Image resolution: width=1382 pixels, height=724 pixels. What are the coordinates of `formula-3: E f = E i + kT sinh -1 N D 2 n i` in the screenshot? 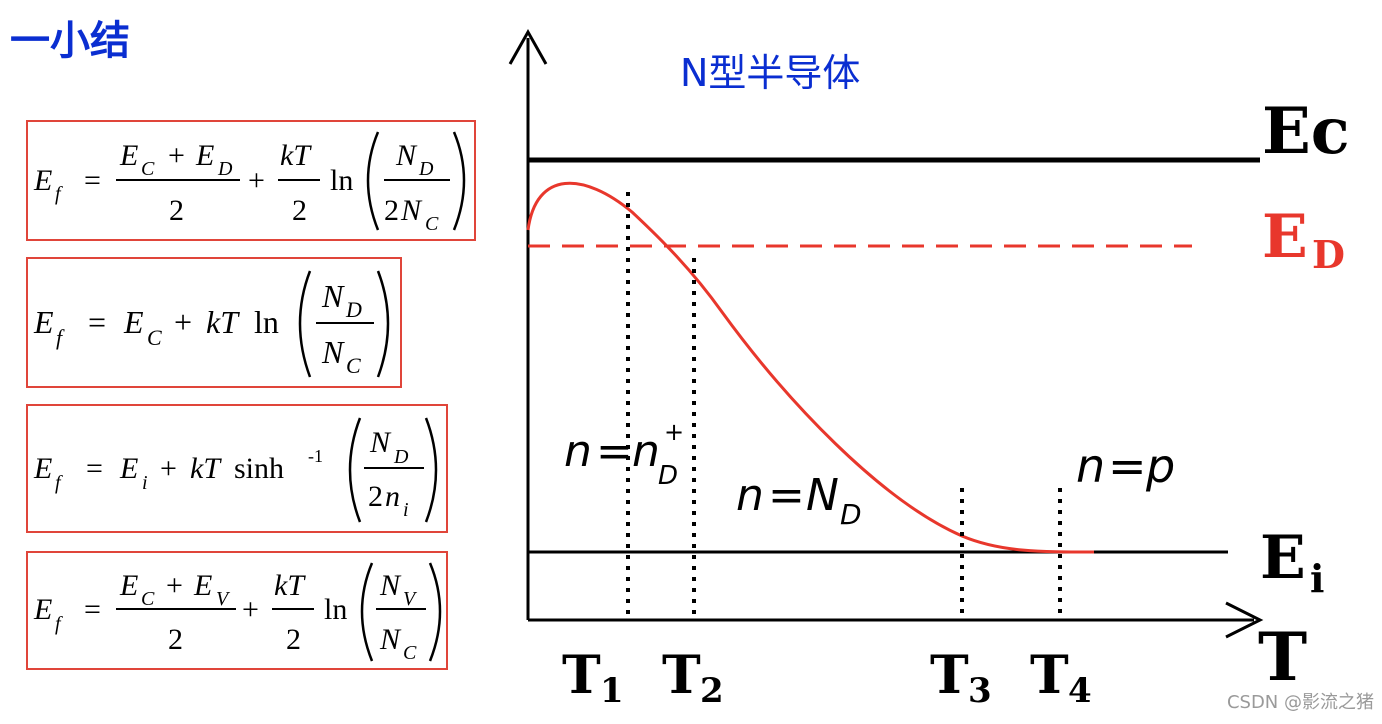 It's located at (235, 470).